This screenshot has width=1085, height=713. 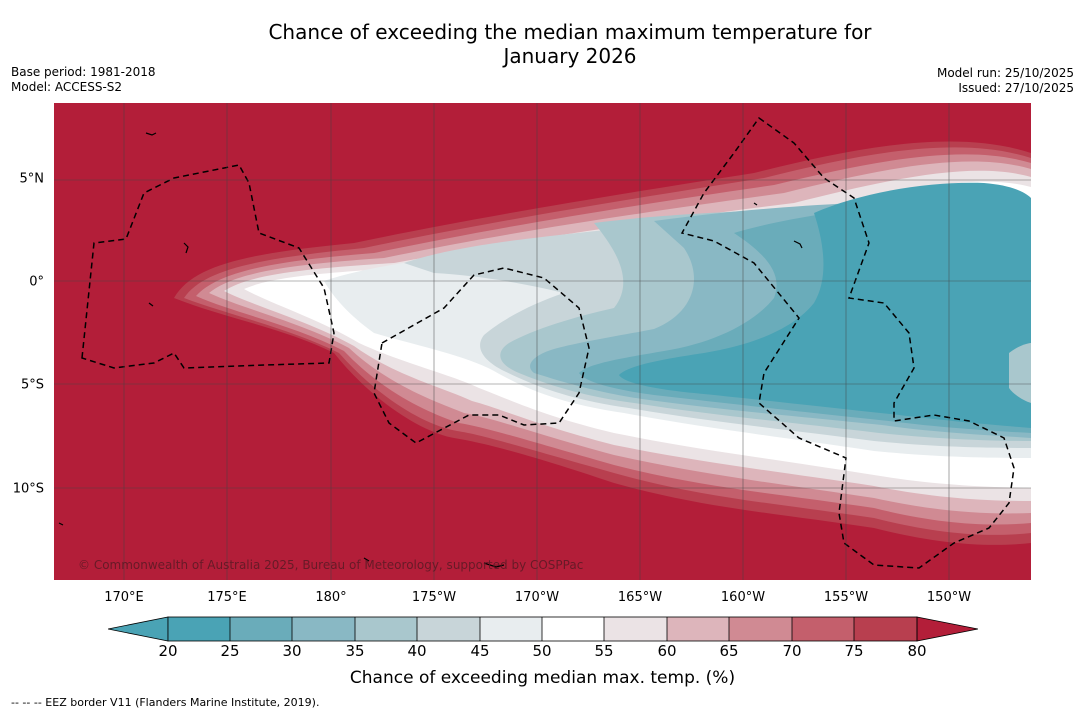 What do you see at coordinates (230, 651) in the screenshot?
I see `colorbar-tick-25: 25` at bounding box center [230, 651].